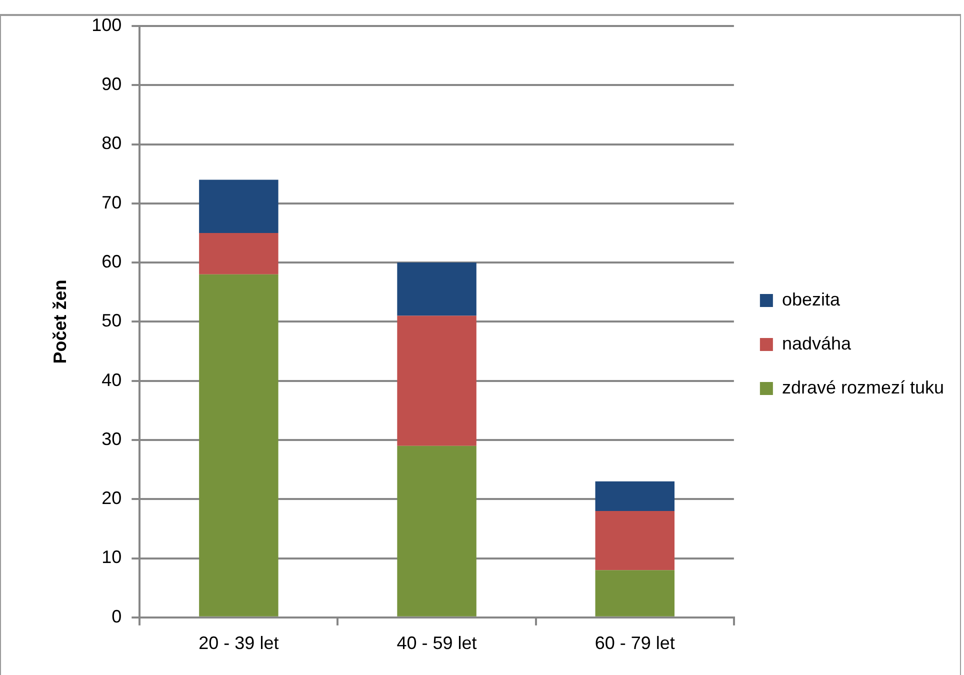  What do you see at coordinates (811, 299) in the screenshot?
I see `legend-label: obezita` at bounding box center [811, 299].